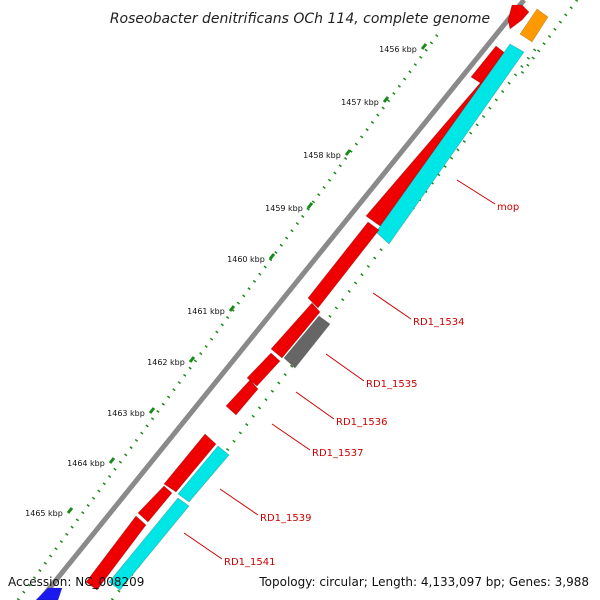  What do you see at coordinates (438, 322) in the screenshot?
I see `gene-label: RD1_1534` at bounding box center [438, 322].